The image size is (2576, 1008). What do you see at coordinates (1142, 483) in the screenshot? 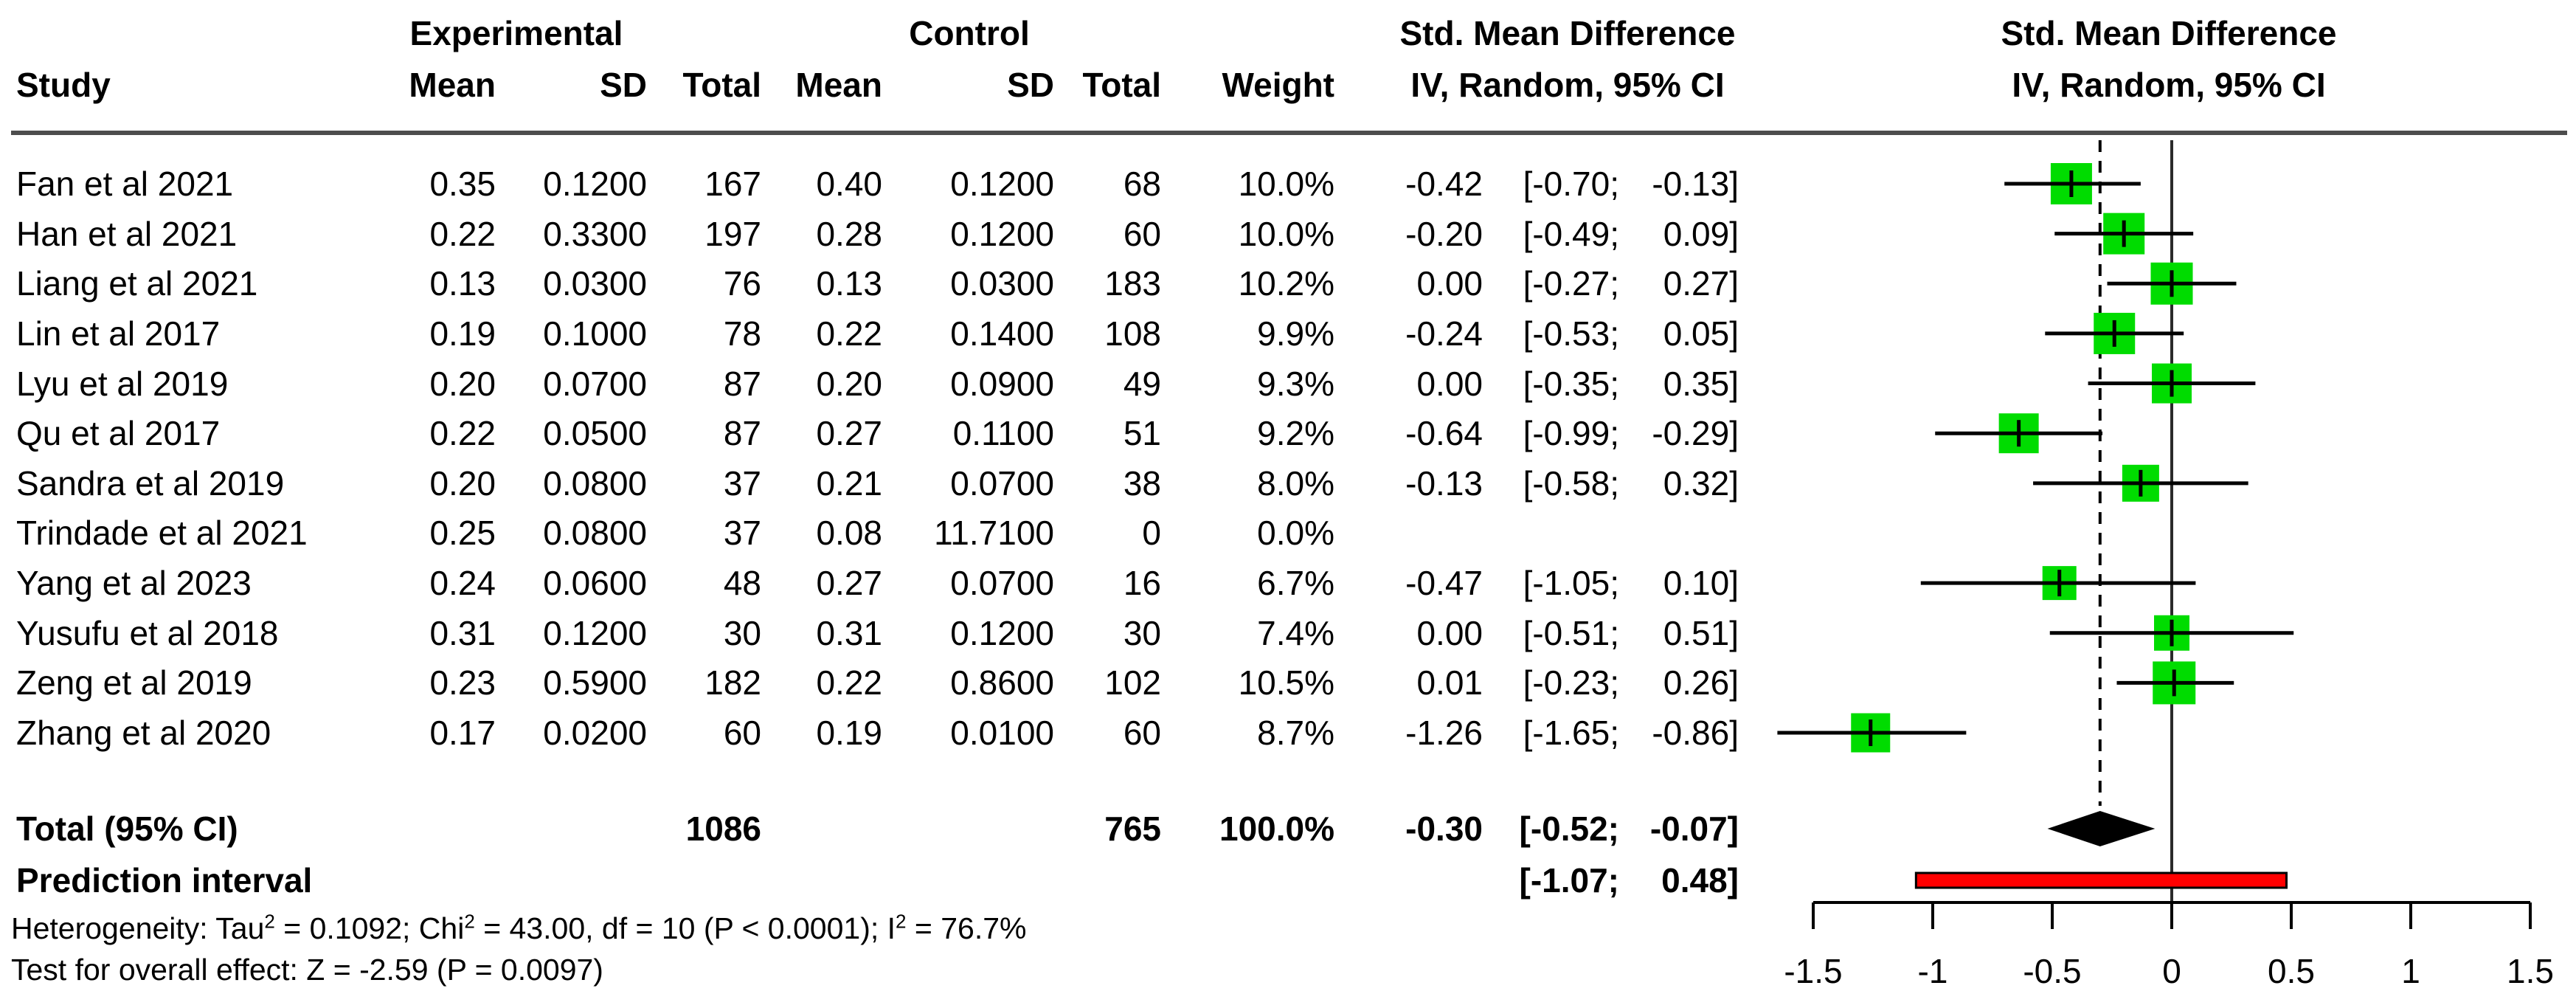
I see `ctrl-total: 38` at bounding box center [1142, 483].